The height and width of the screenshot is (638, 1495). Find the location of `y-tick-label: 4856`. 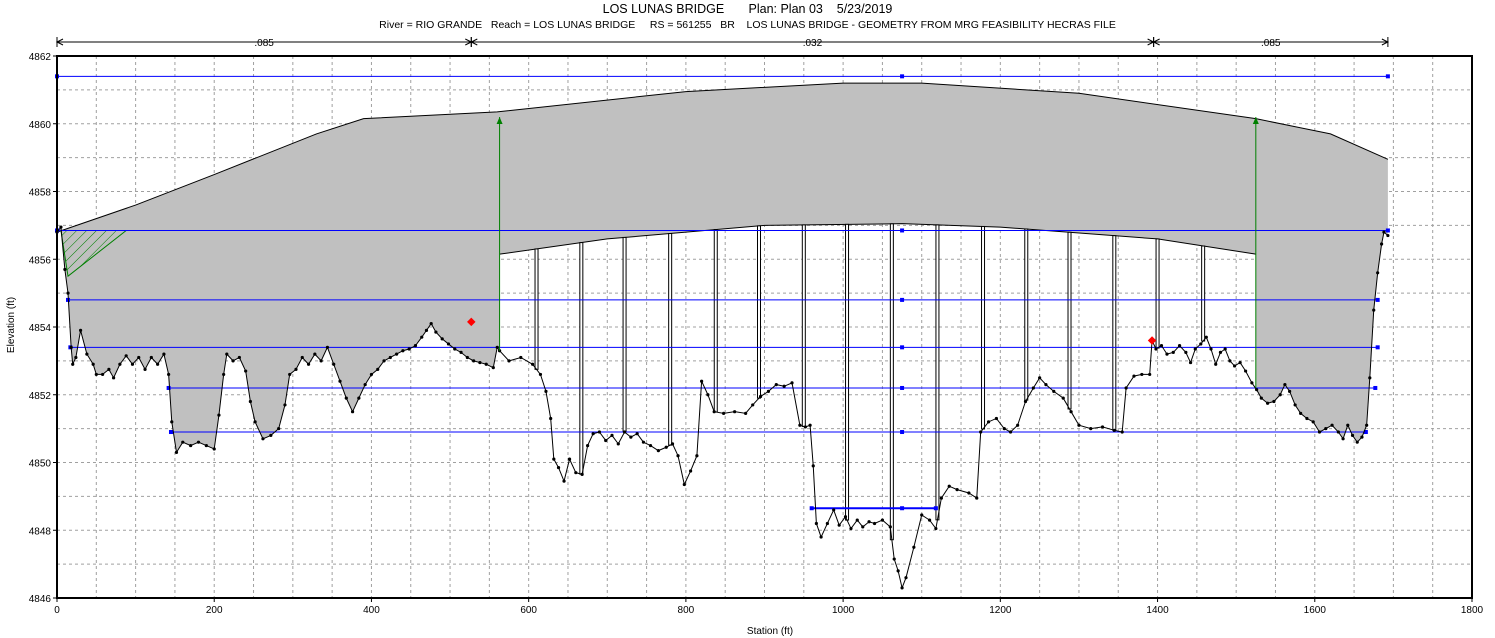

y-tick-label: 4856 is located at coordinates (40, 260).